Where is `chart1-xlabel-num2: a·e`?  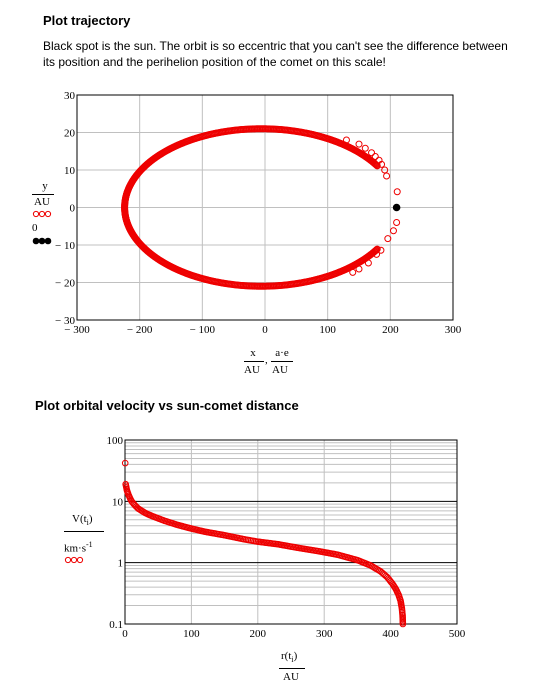 chart1-xlabel-num2: a·e is located at coordinates (282, 353).